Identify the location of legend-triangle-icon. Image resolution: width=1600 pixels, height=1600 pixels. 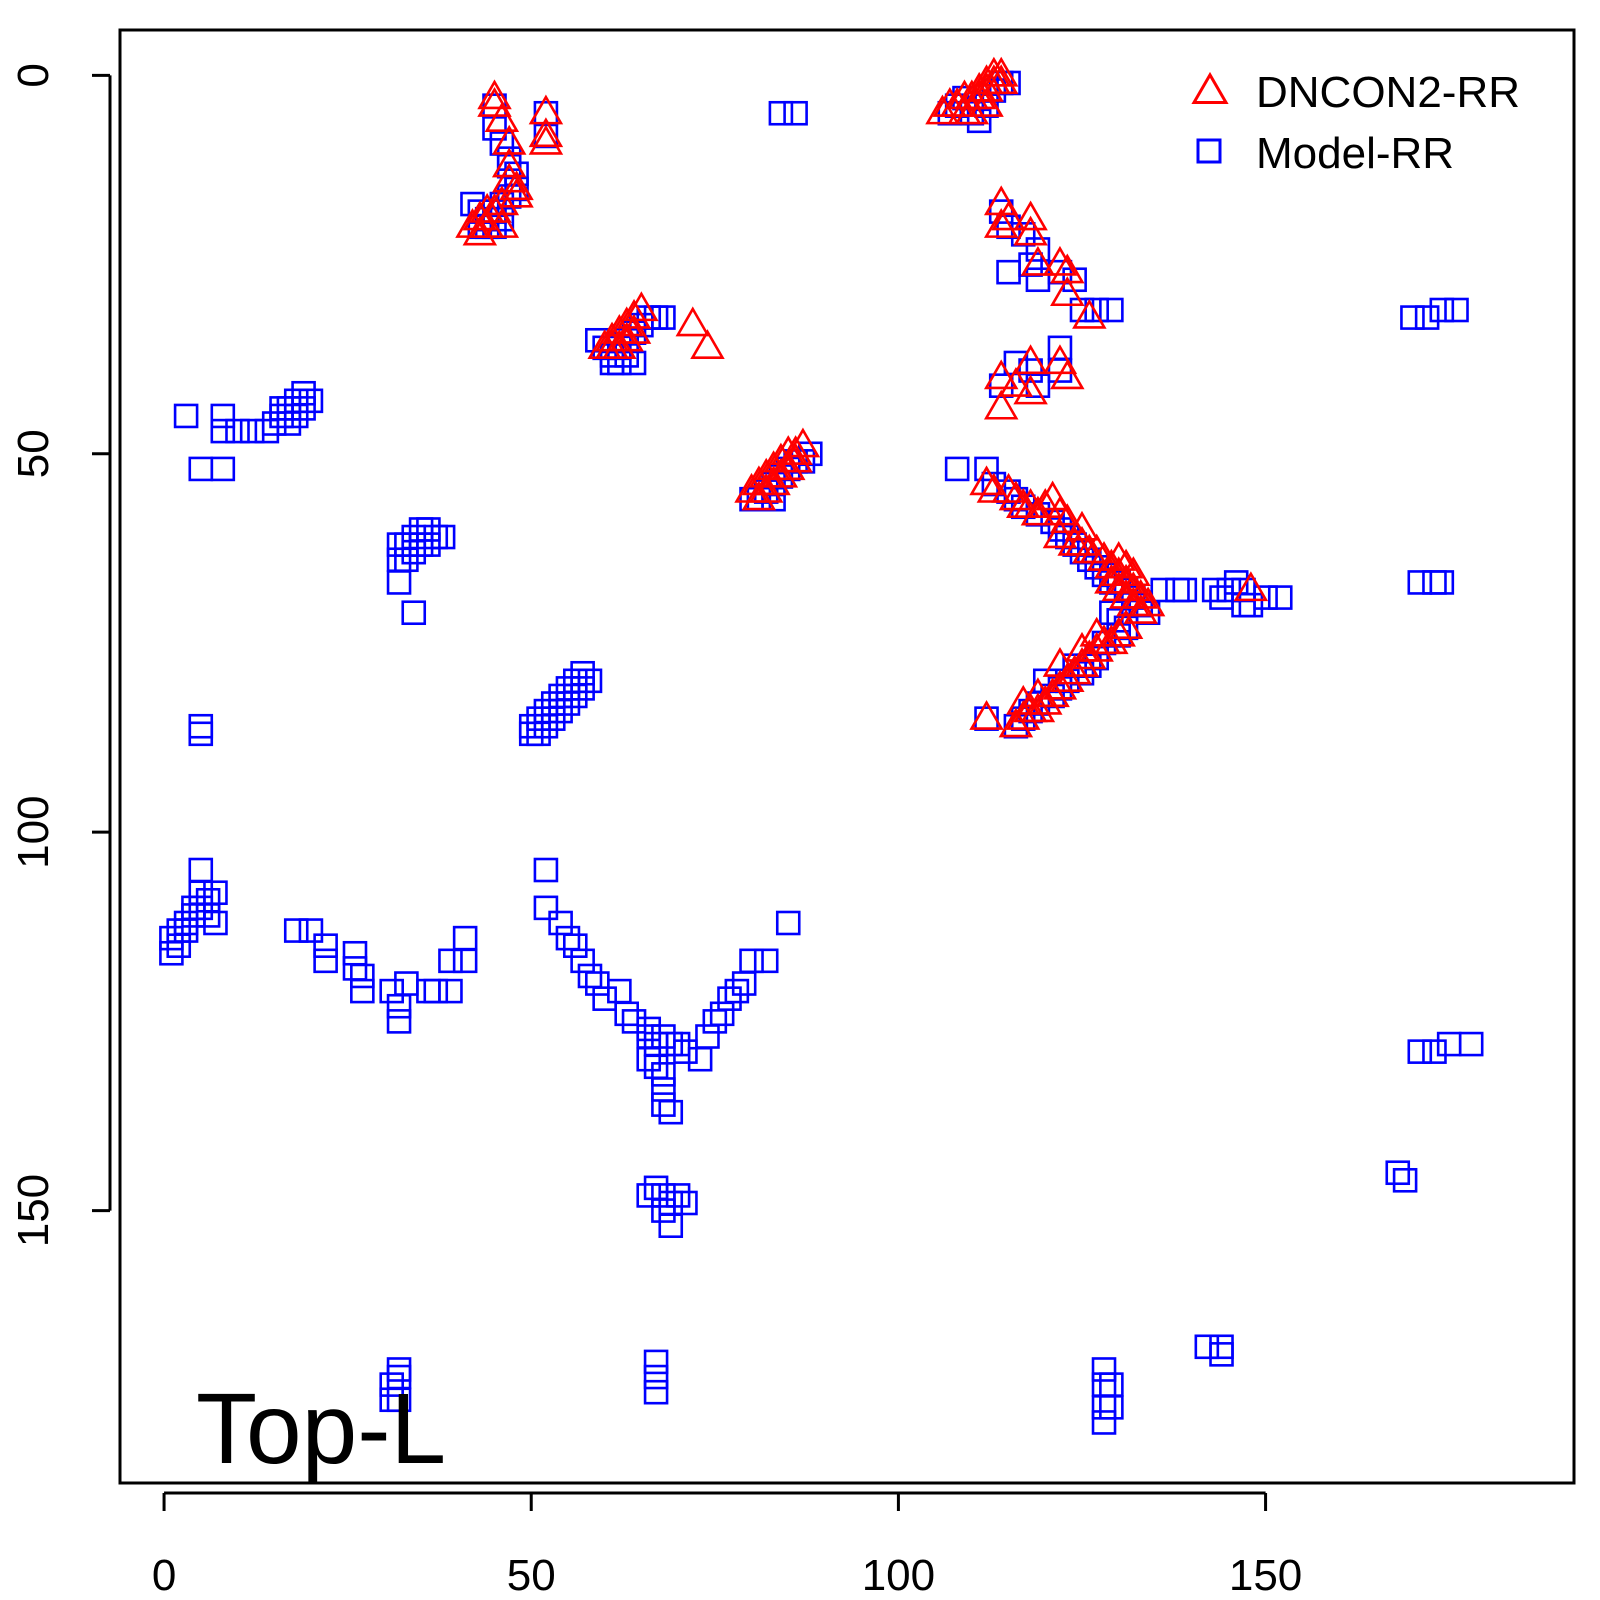
(1210, 88).